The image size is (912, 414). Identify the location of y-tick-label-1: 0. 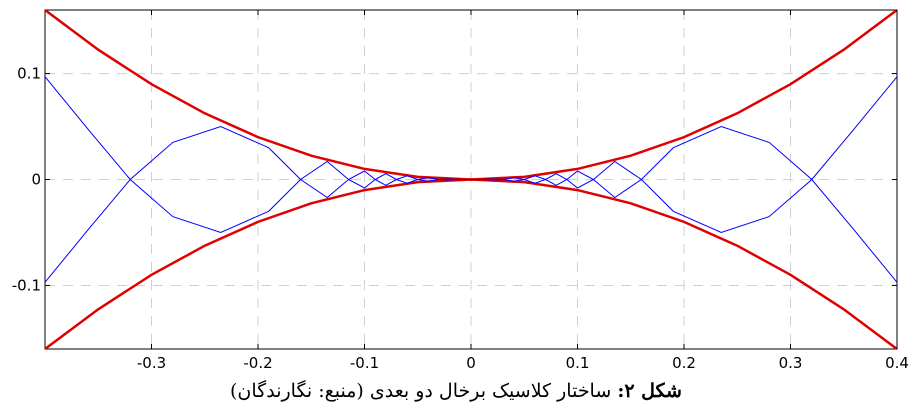
(36, 180).